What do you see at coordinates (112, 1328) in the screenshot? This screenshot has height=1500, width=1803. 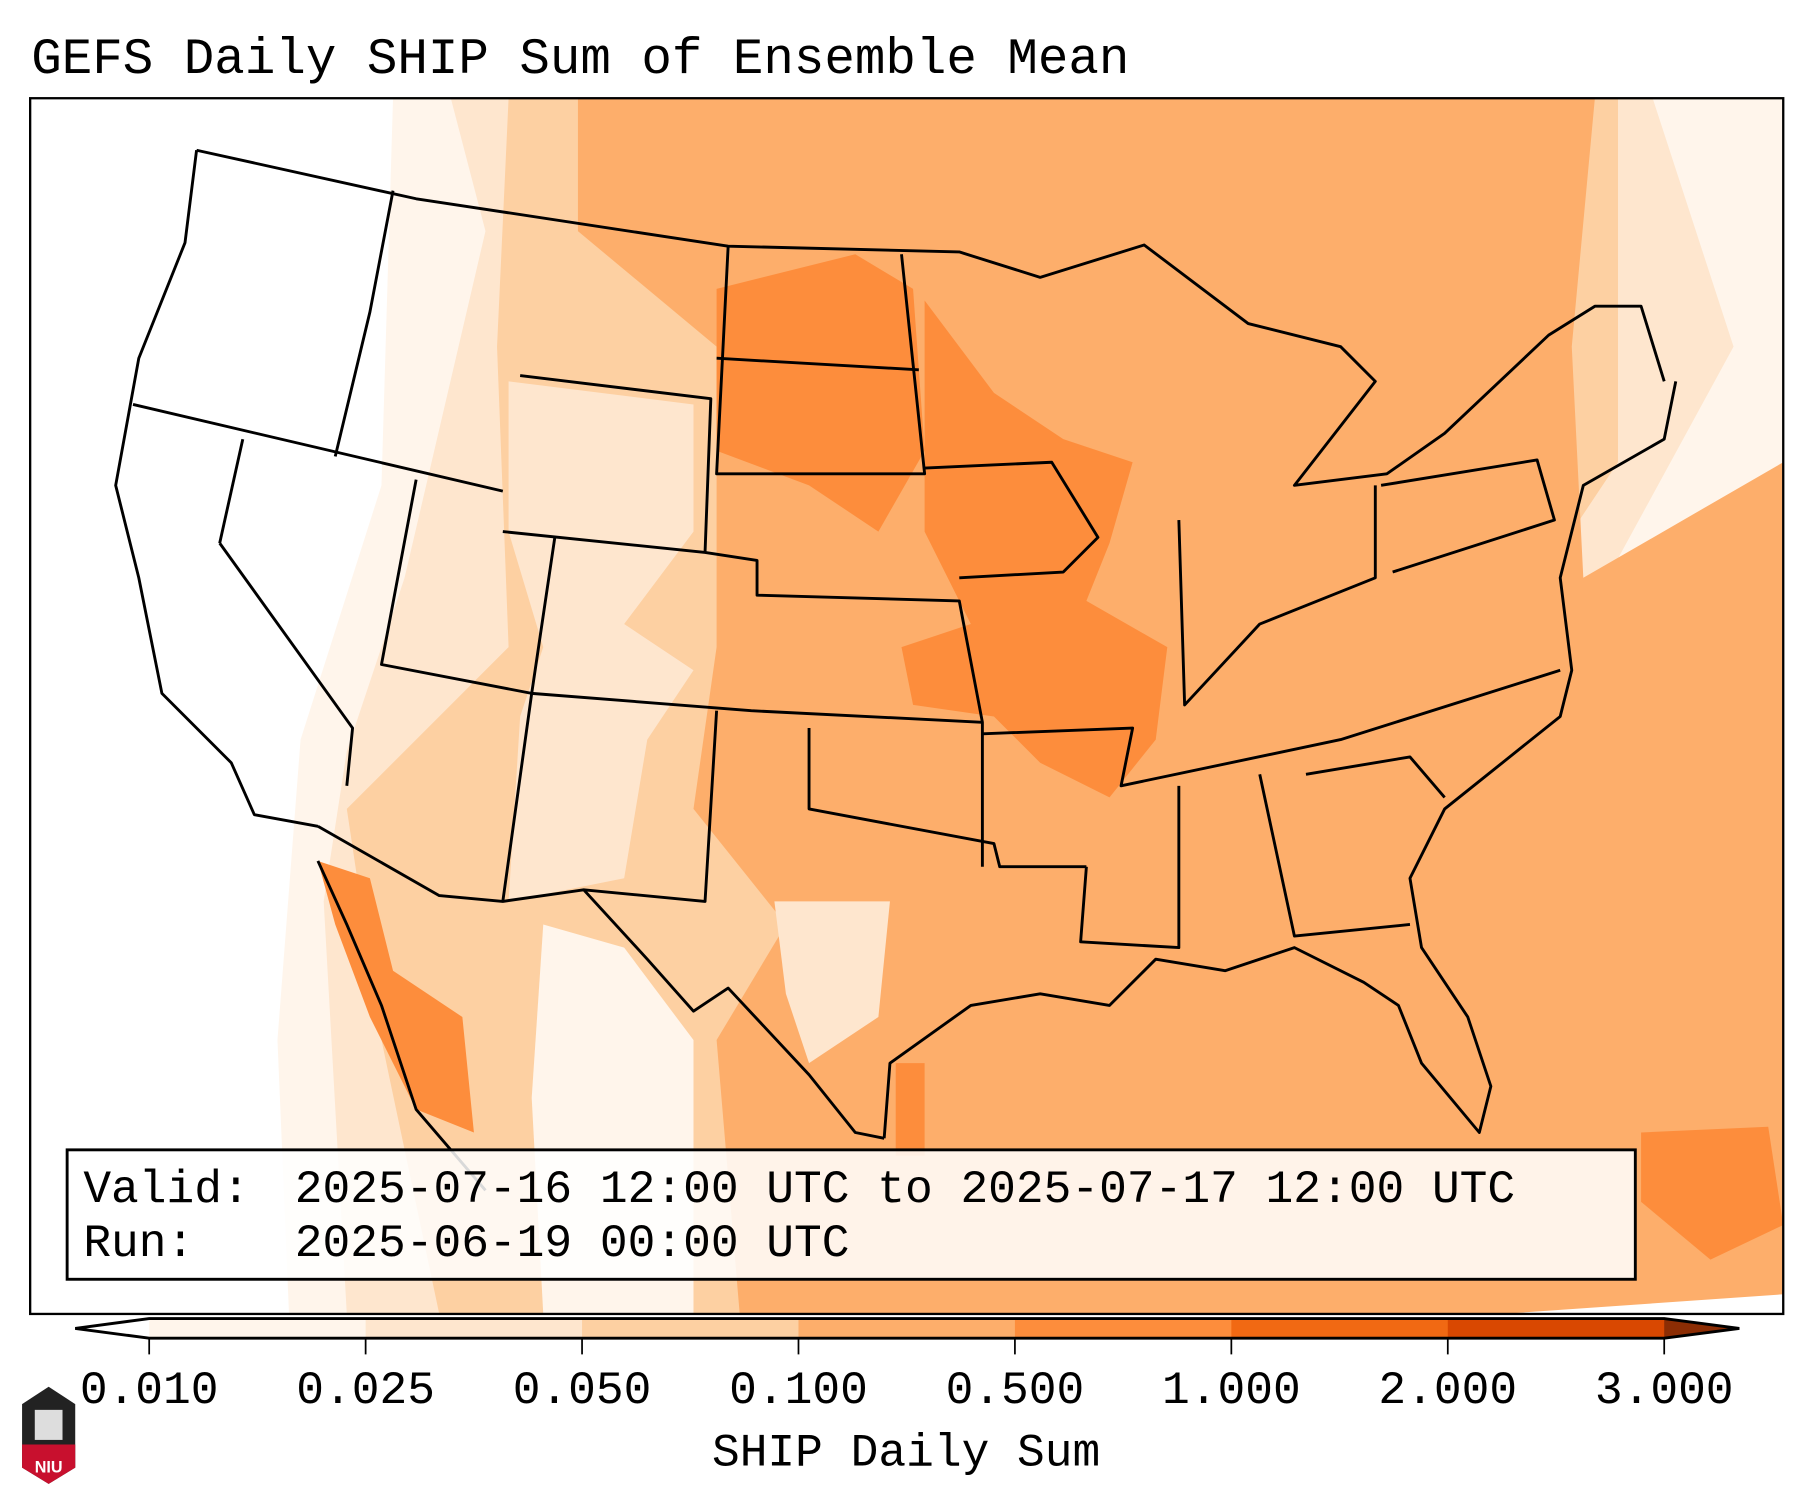 I see `colorbar-under-extension` at bounding box center [112, 1328].